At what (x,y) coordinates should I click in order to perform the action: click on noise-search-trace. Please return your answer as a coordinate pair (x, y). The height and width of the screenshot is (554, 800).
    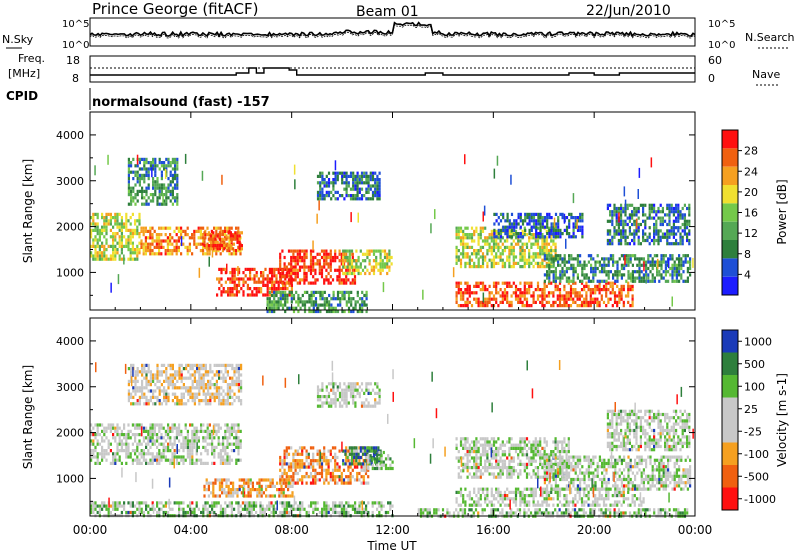
    Looking at the image, I should click on (392, 31).